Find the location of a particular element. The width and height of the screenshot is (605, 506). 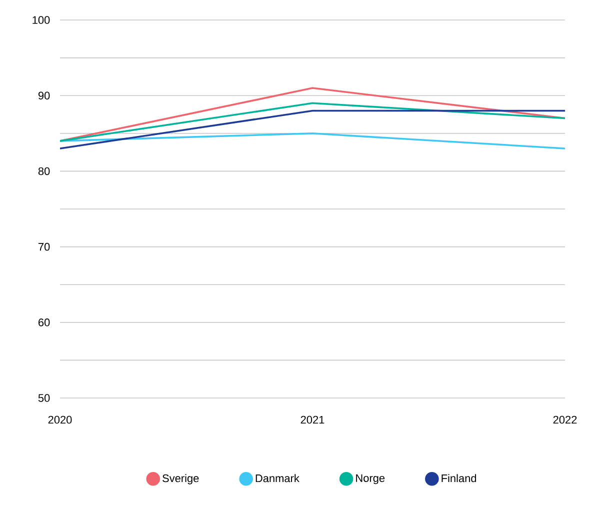

x-tick-label: 2022 is located at coordinates (565, 420).